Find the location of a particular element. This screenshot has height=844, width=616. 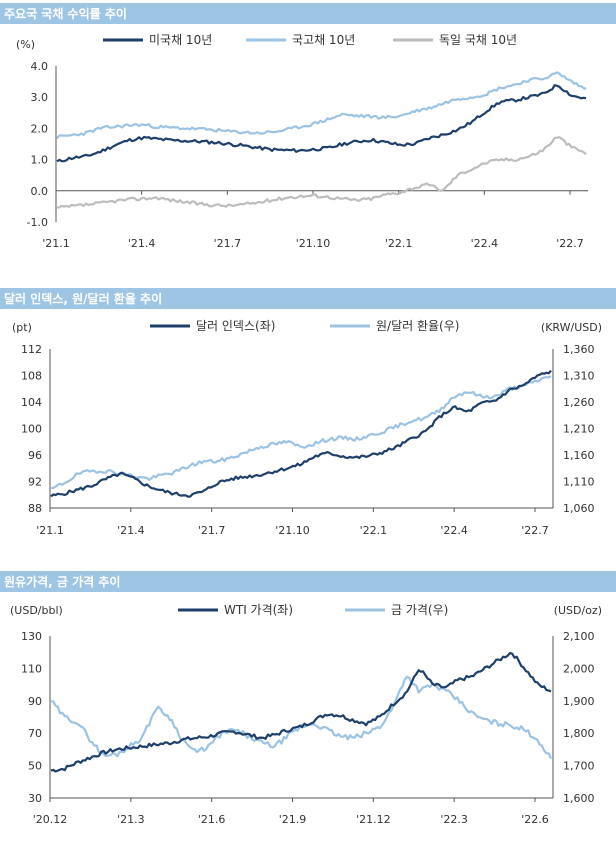

y2-tick-label: 1,800 is located at coordinates (579, 733).